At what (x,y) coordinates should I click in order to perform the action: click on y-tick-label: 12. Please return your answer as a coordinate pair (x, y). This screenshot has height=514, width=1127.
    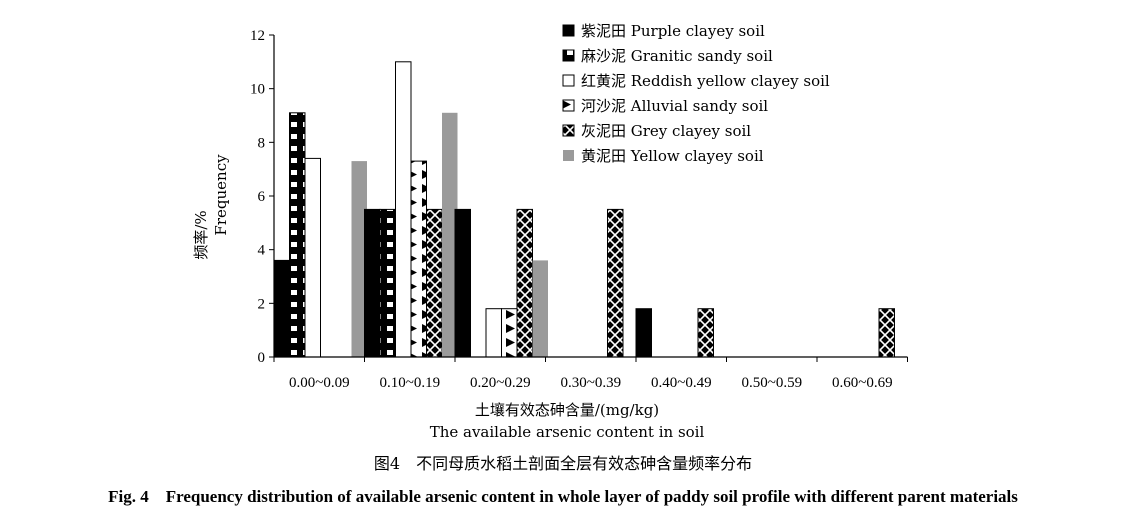
    Looking at the image, I should click on (257, 36).